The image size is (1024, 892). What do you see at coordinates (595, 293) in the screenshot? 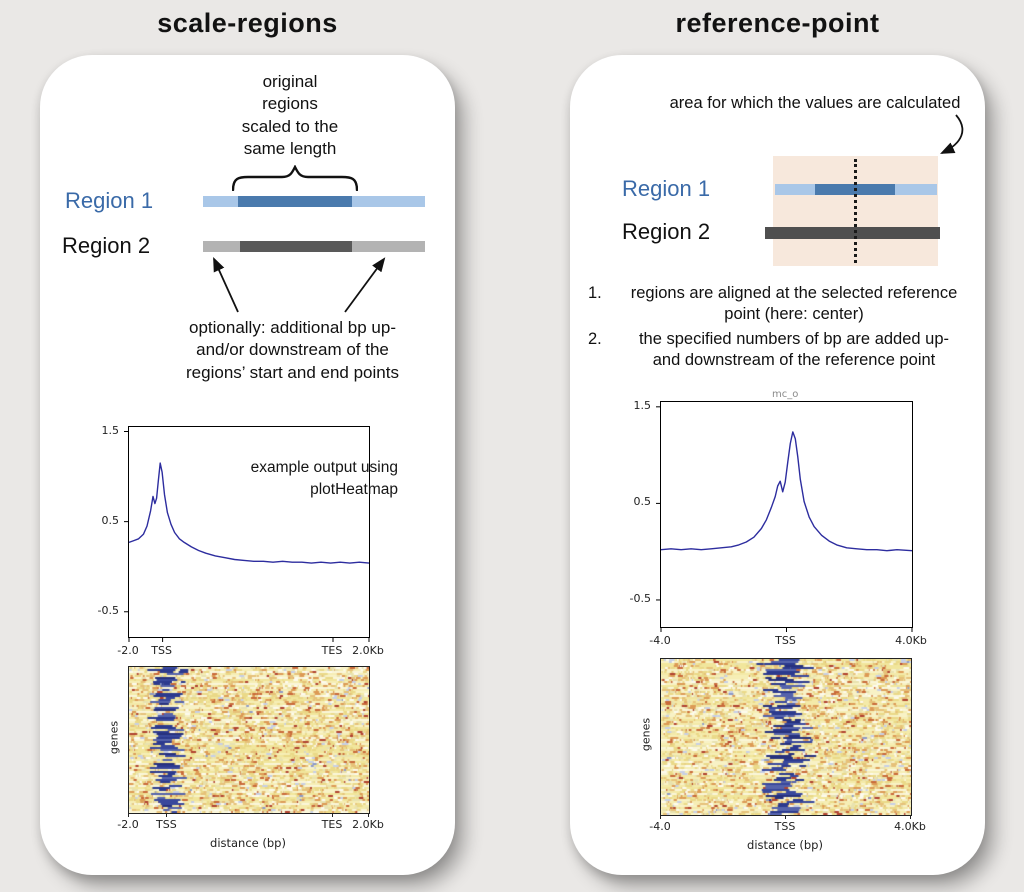
I see `list-item-1-number: 1.` at bounding box center [595, 293].